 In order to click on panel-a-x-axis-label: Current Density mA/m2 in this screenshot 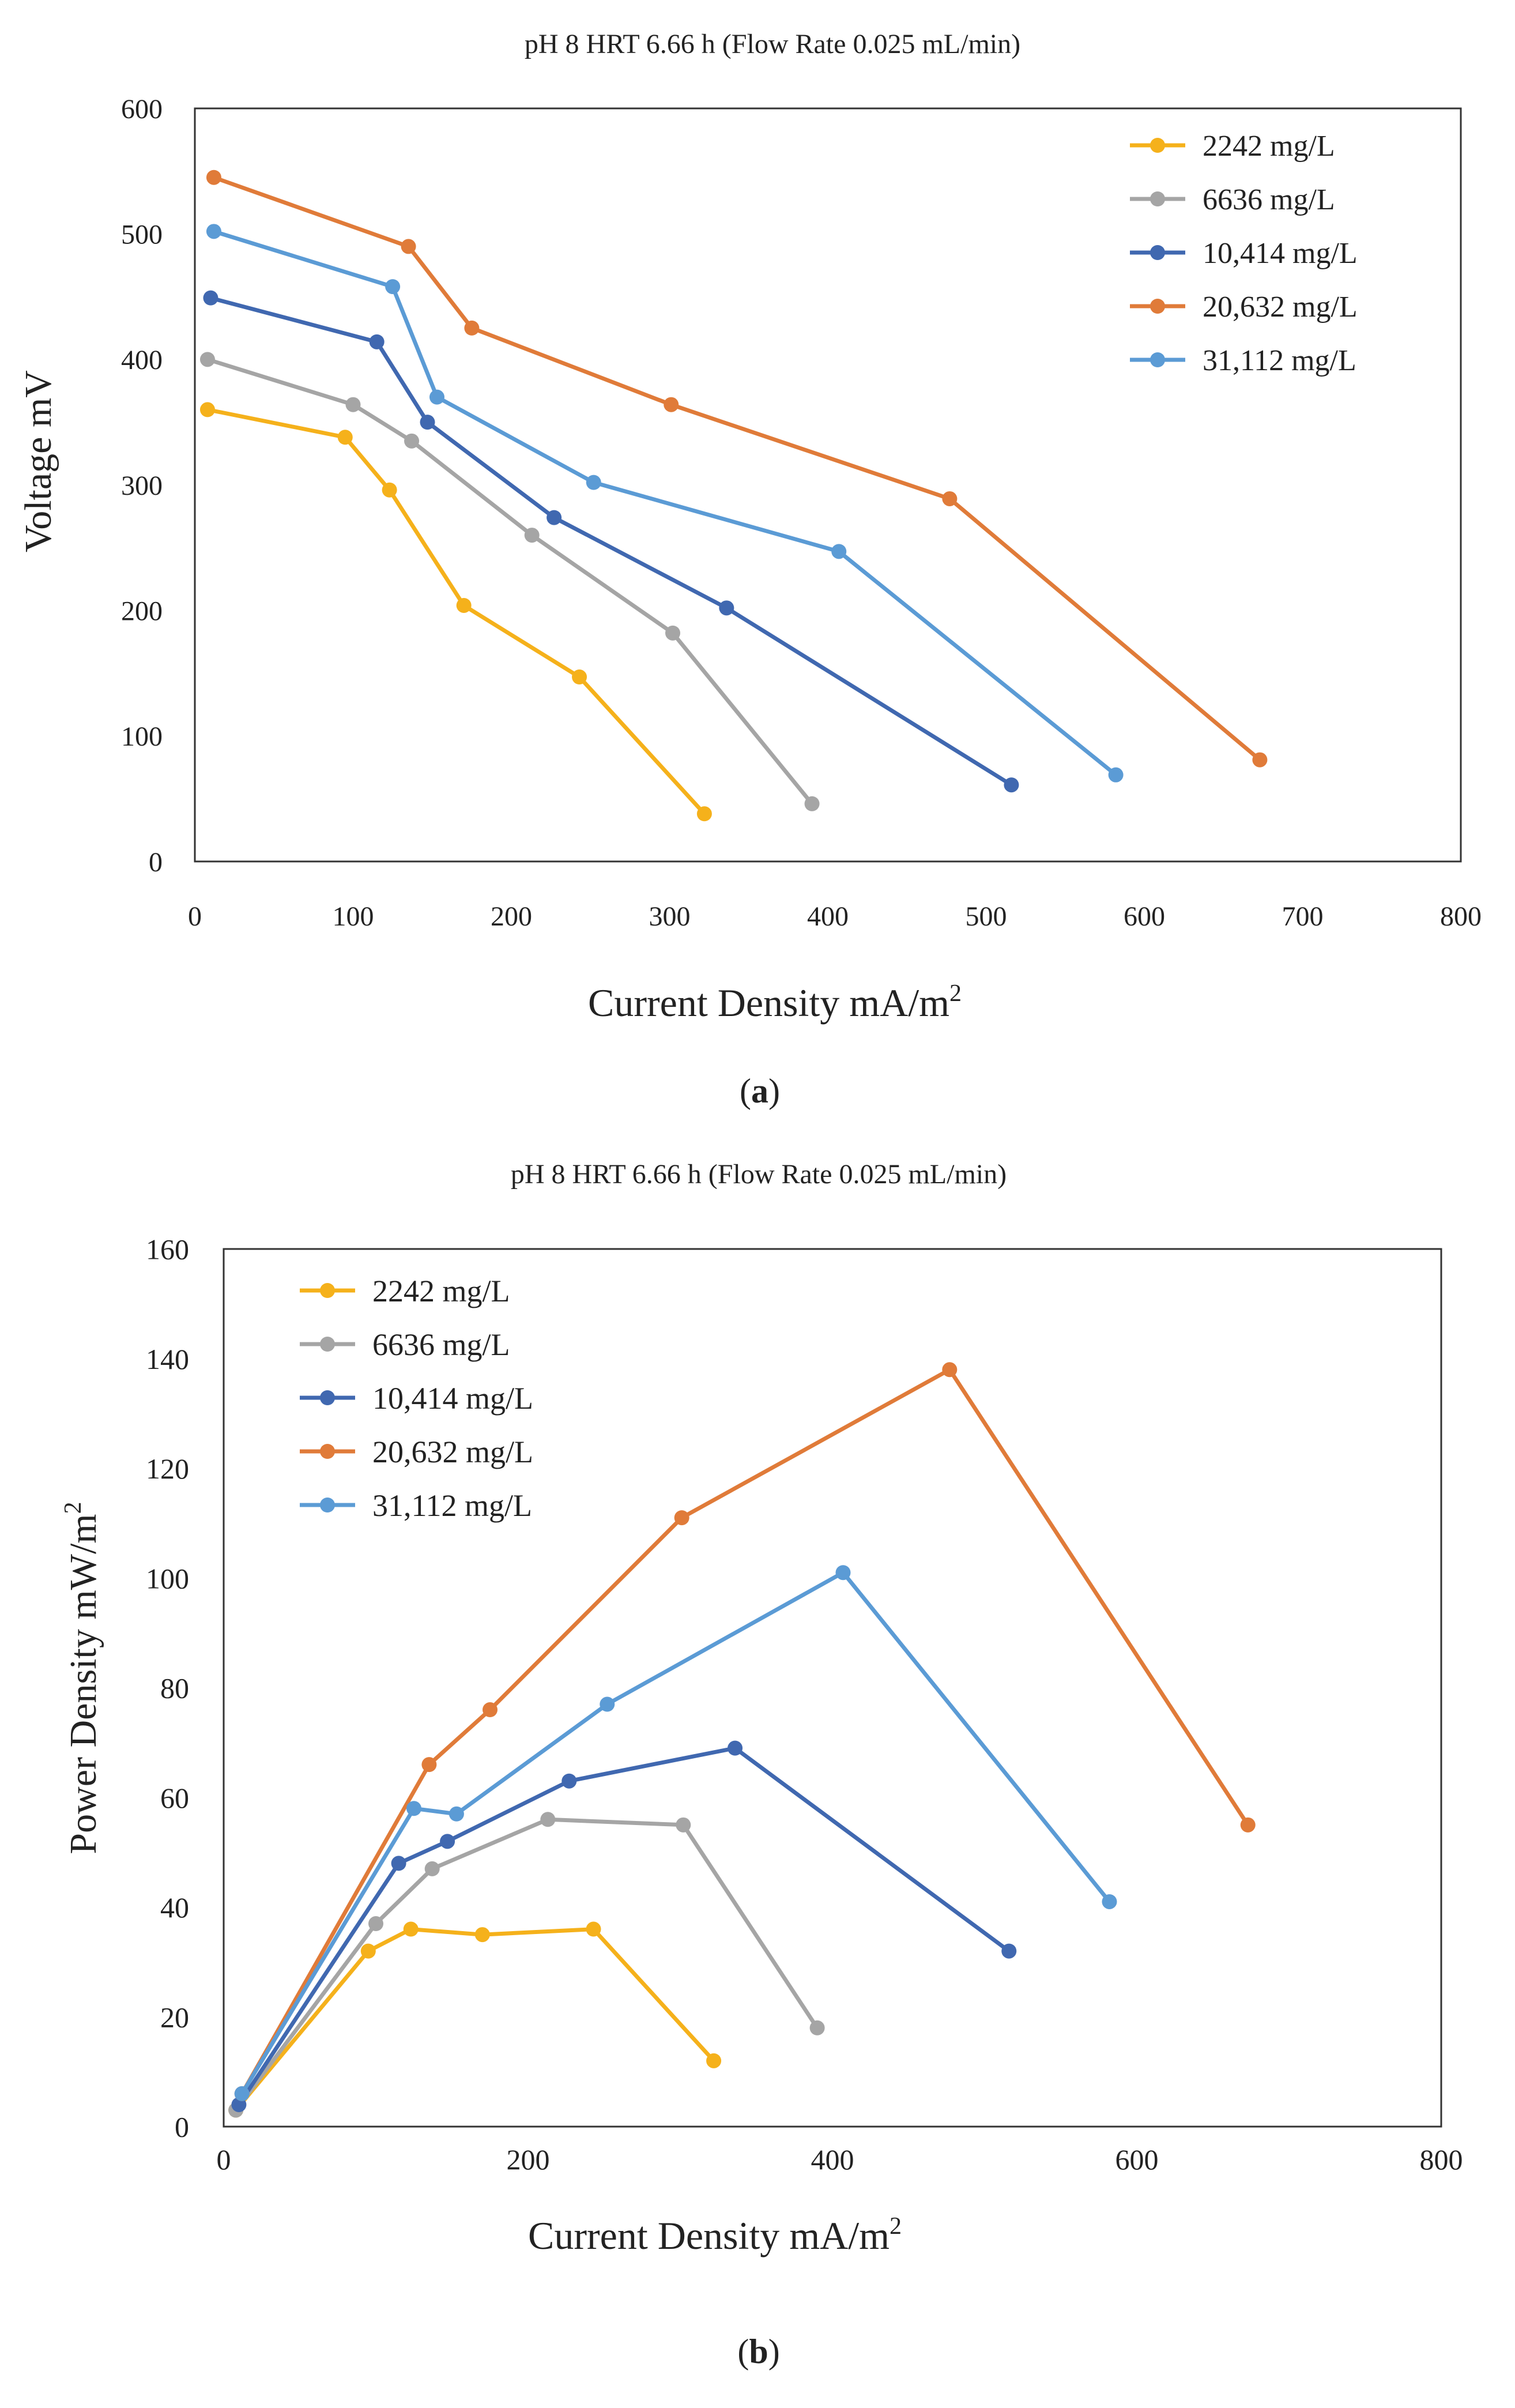, I will do `click(775, 1002)`.